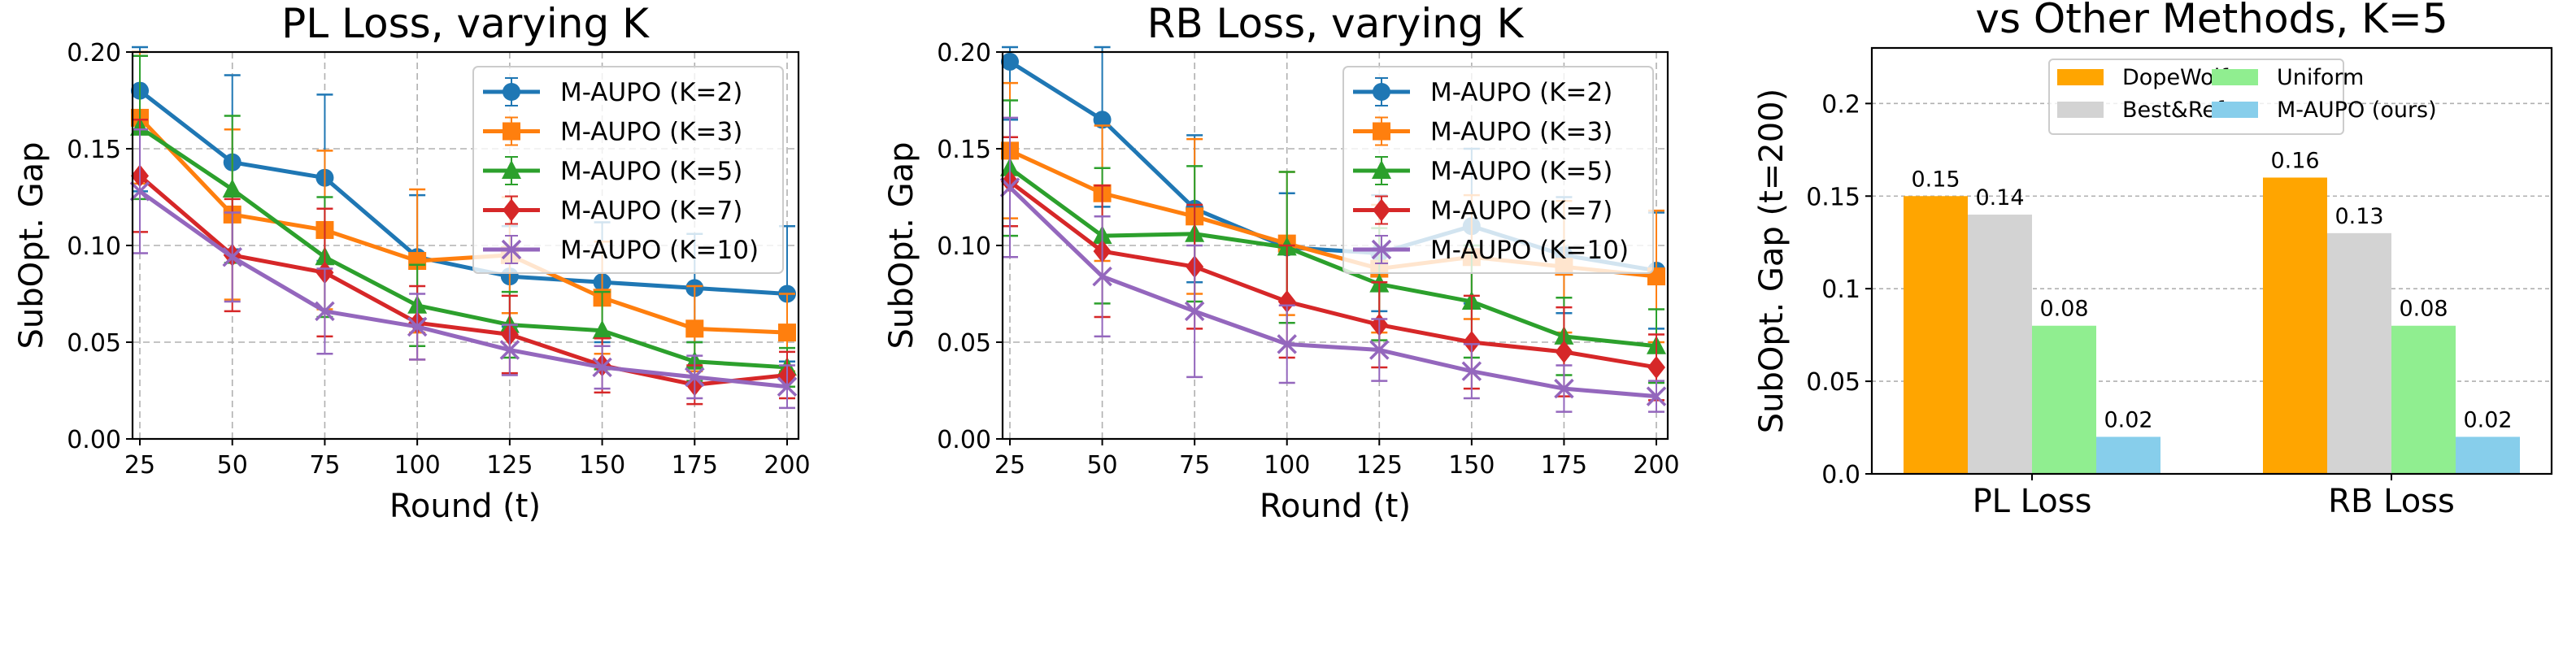 This screenshot has height=647, width=2576. I want to click on legend-item: M-AUPO (ours), so click(2324, 110).